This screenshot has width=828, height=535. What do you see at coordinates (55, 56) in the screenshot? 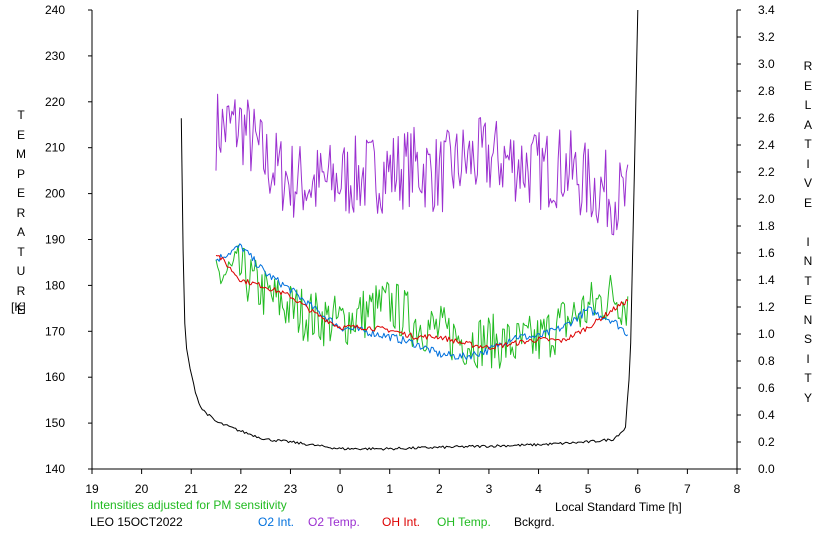
I see `y-left-tick-label: 230` at bounding box center [55, 56].